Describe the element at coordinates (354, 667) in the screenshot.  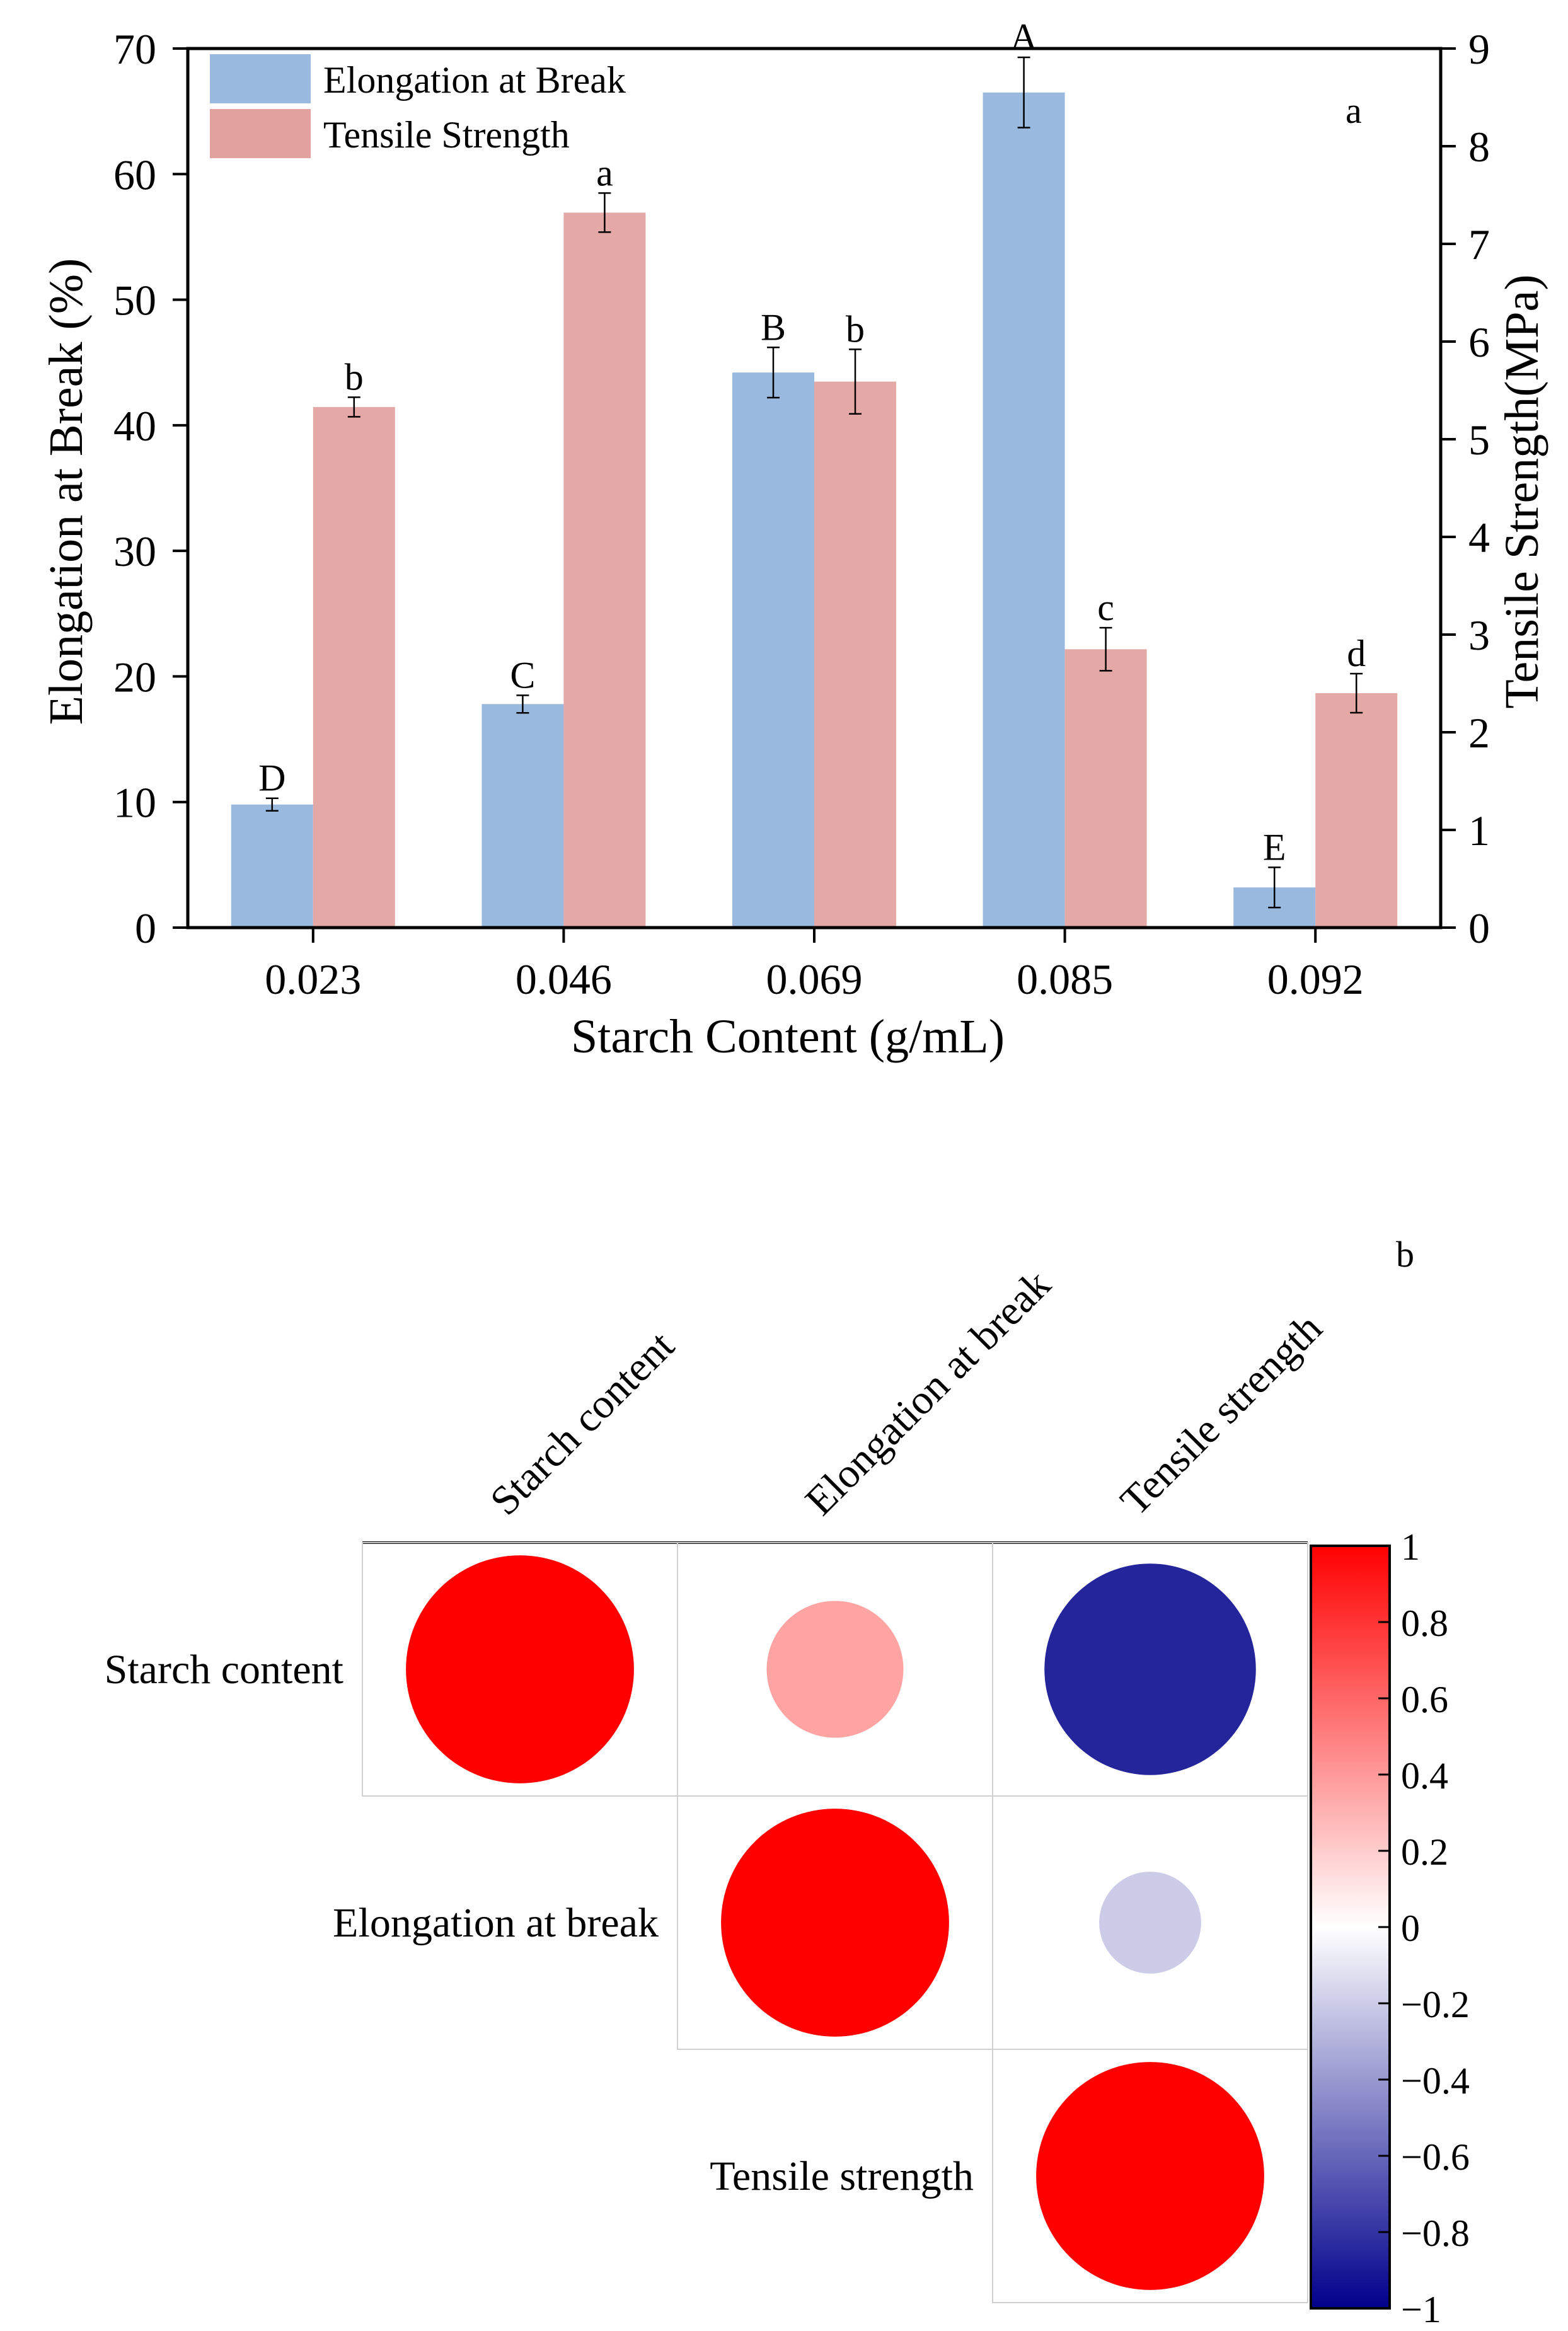
I see `bar-tensile-0.023` at that location.